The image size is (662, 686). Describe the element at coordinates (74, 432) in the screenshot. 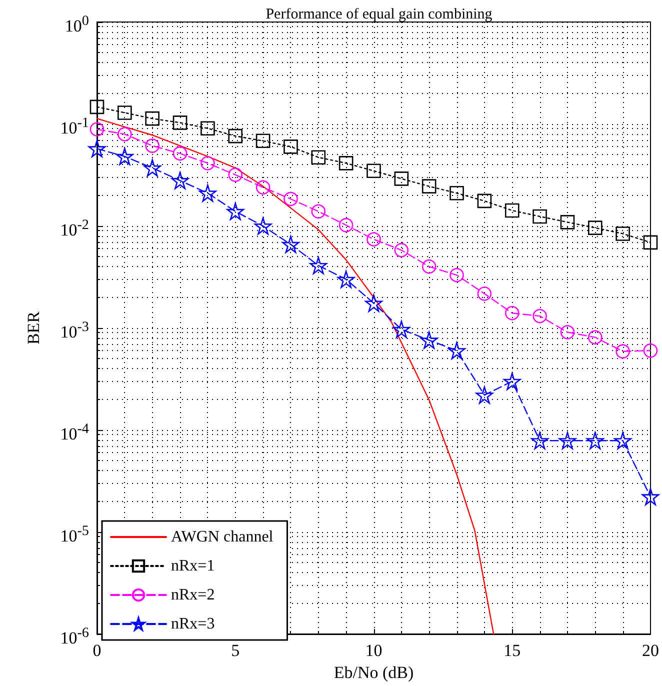

I see `y-tick-label: 10$^{-4}$` at that location.